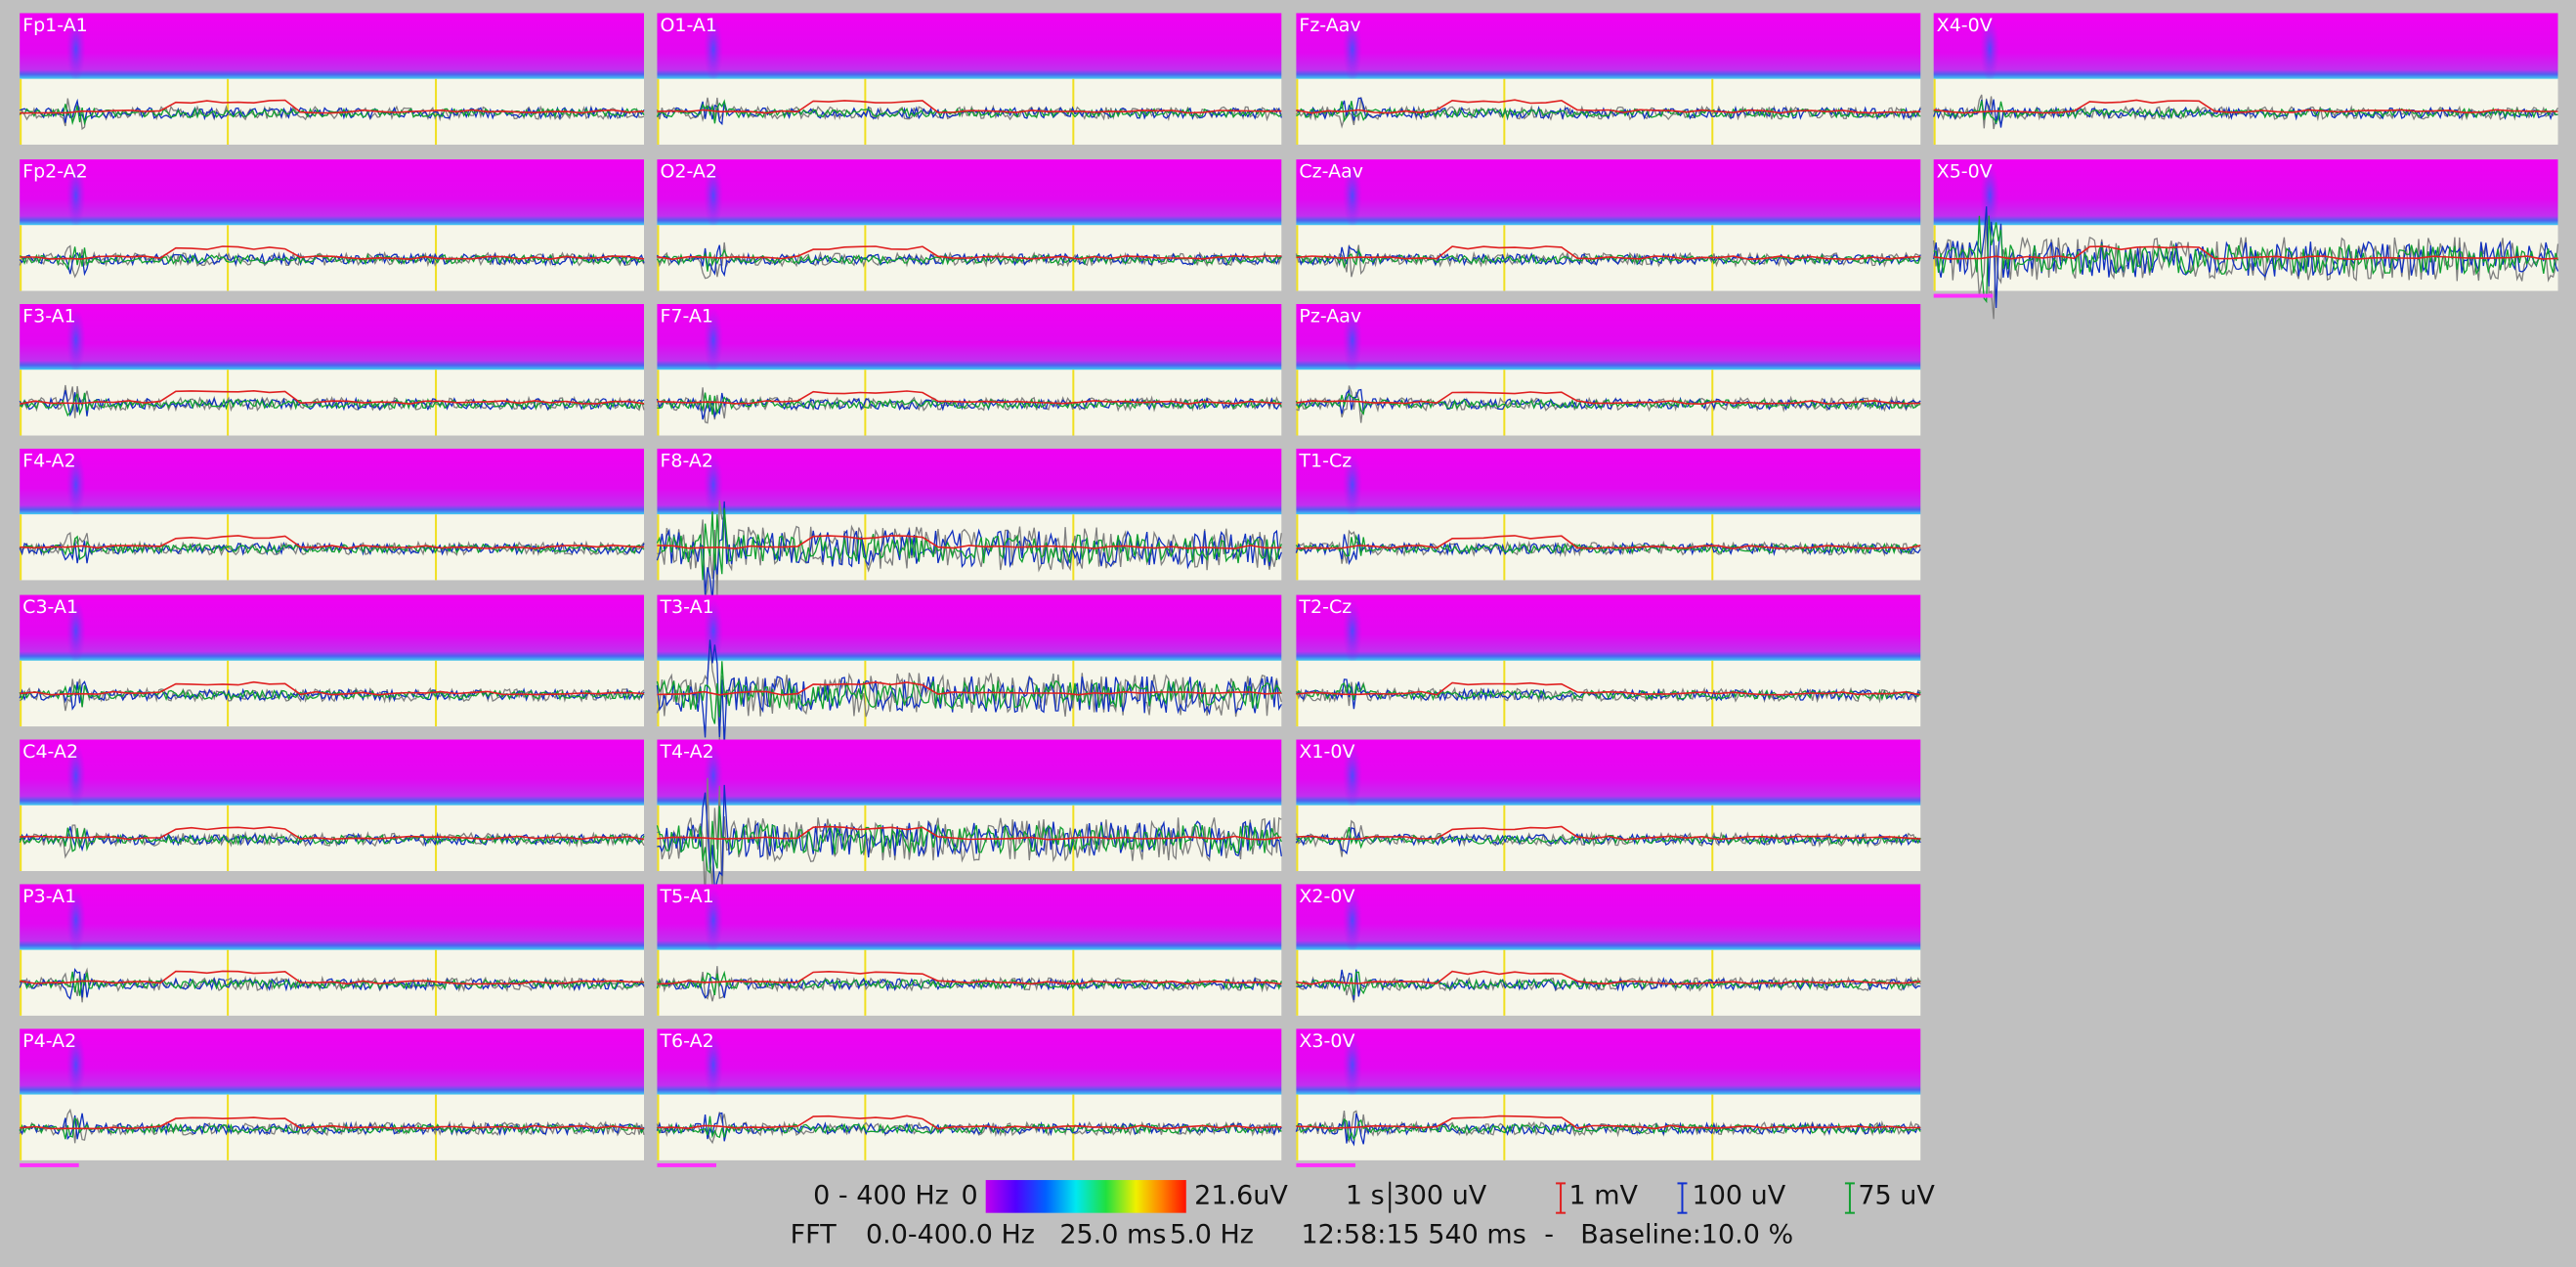 This screenshot has width=2576, height=1267. I want to click on channel-panel: X4-0V, so click(2246, 79).